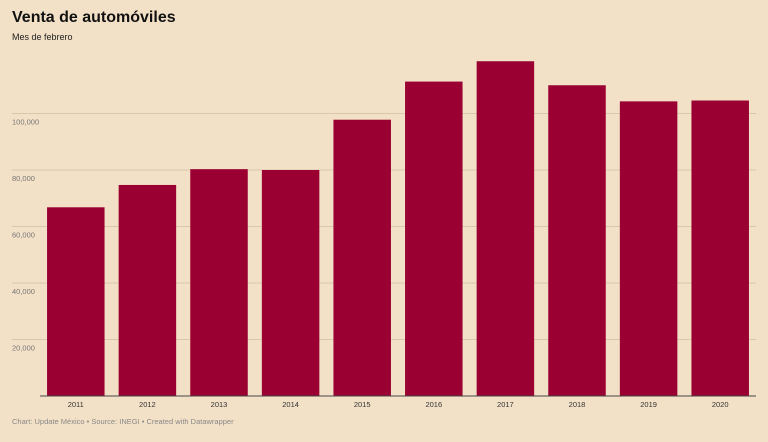  I want to click on y-tick-label: 80,000, so click(23, 178).